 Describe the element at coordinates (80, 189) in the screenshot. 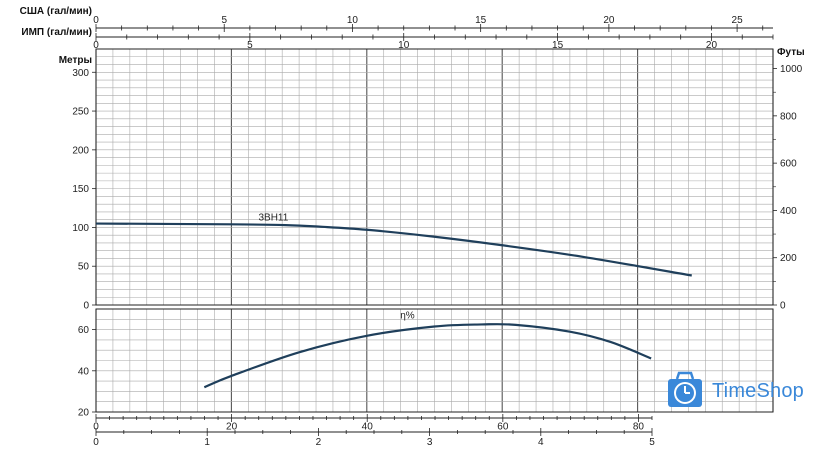

I see `left-axis-tick-label: 150` at that location.